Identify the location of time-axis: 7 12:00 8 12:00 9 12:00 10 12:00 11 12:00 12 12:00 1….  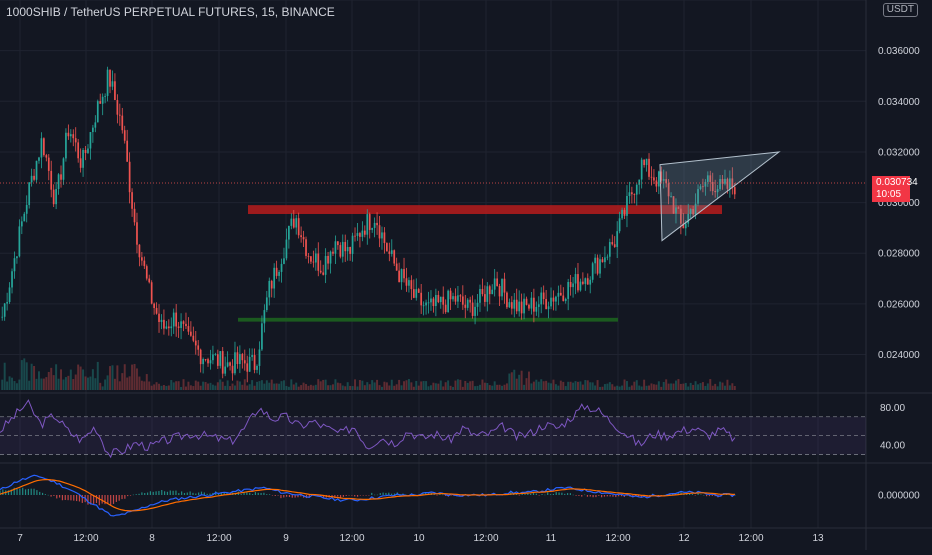
(420, 538).